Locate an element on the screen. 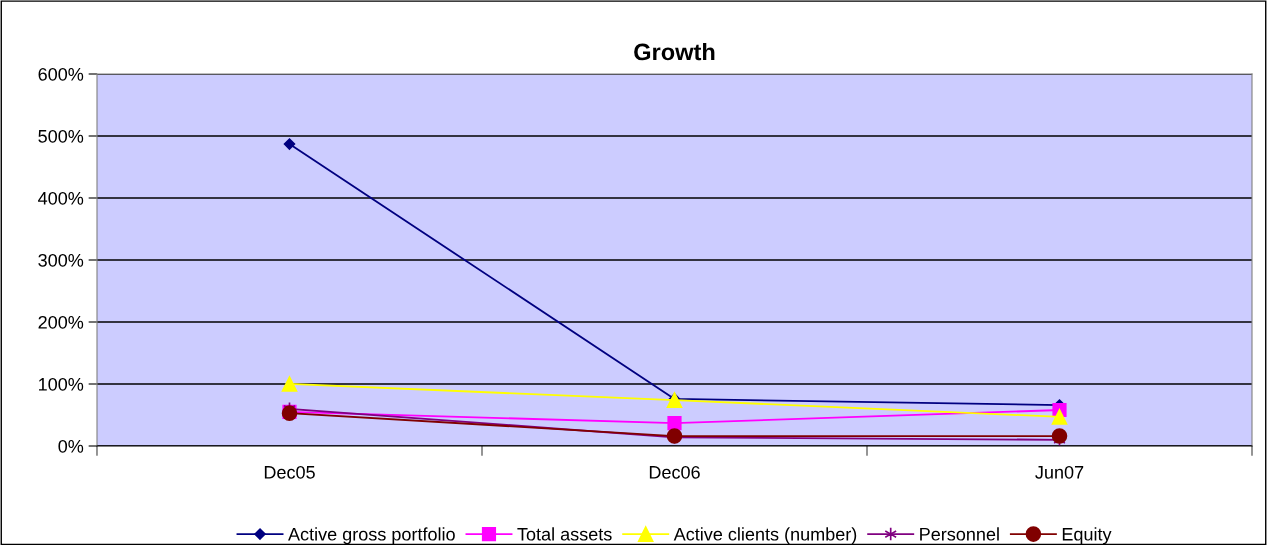  y-tick-label: 600% is located at coordinates (61, 74).